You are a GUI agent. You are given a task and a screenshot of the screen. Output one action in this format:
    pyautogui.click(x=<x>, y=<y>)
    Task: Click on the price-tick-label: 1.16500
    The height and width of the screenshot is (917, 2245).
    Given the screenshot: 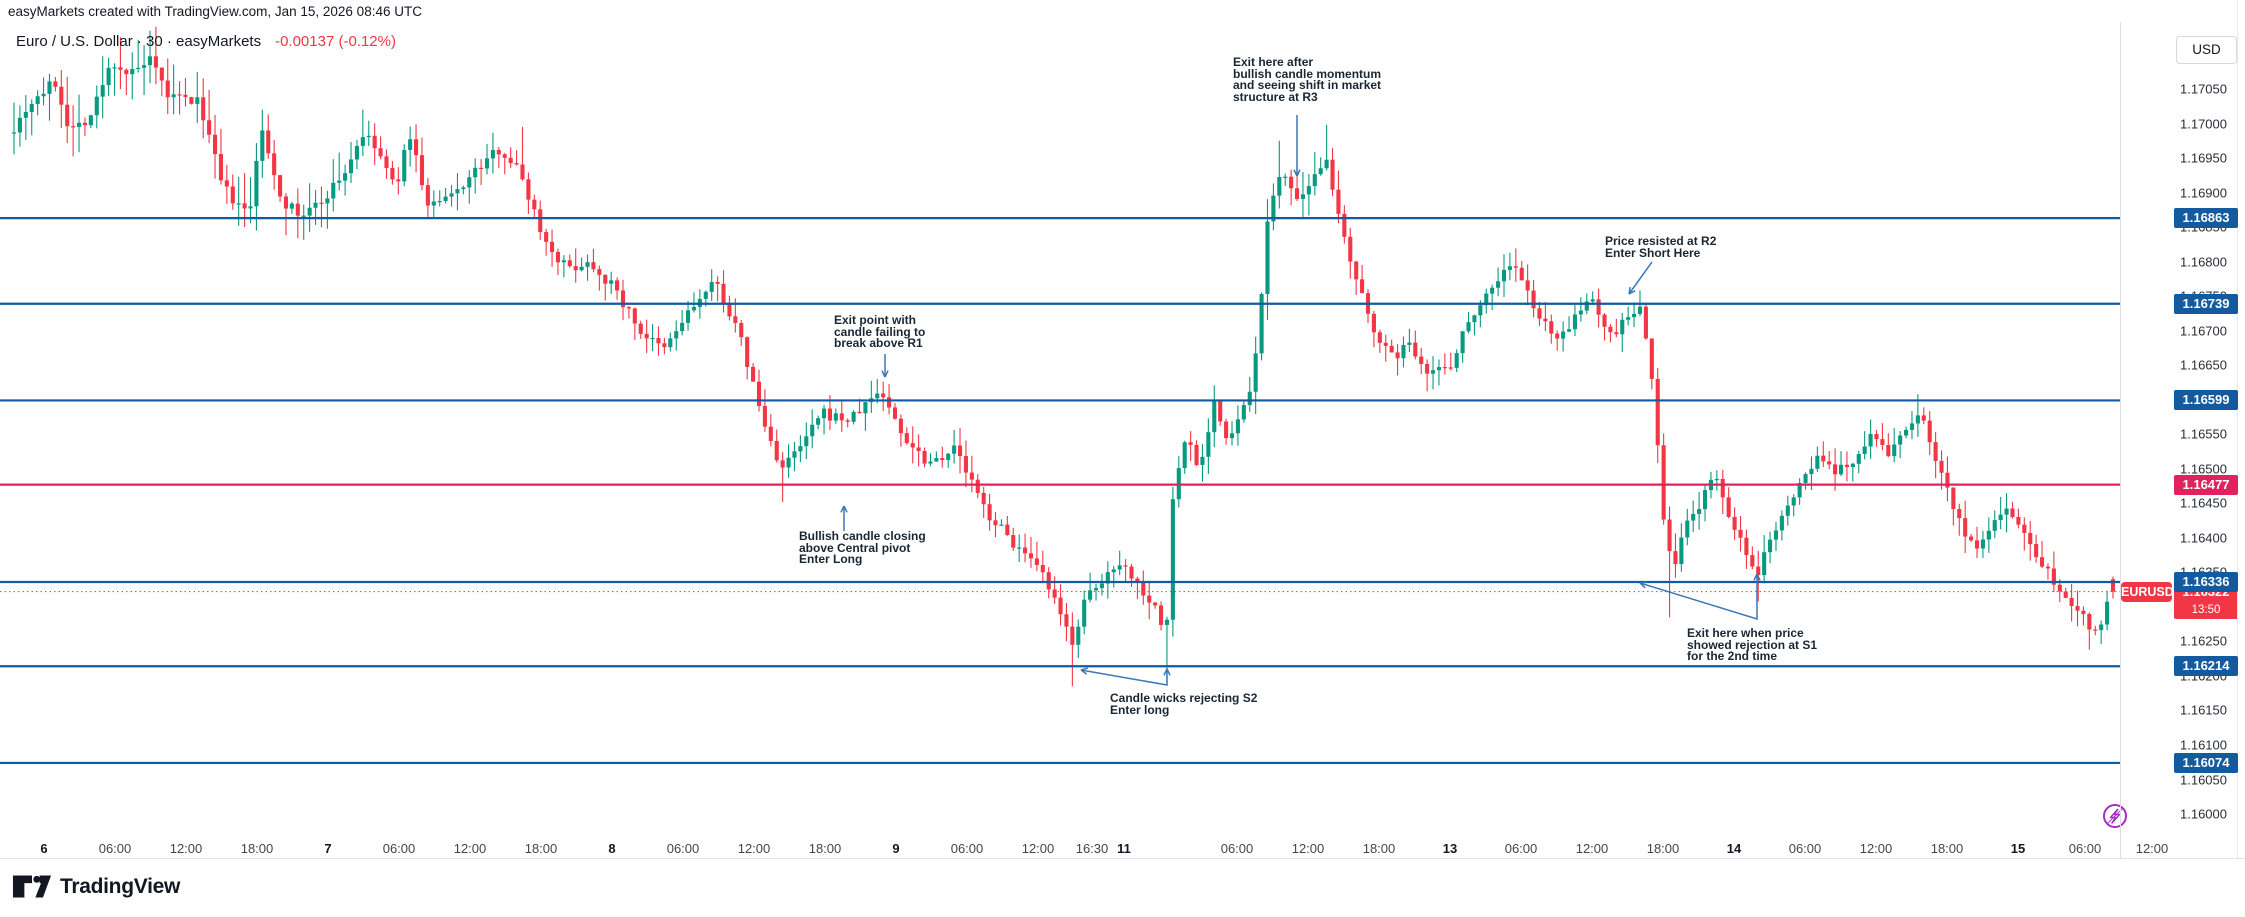 What is the action you would take?
    pyautogui.click(x=2203, y=469)
    